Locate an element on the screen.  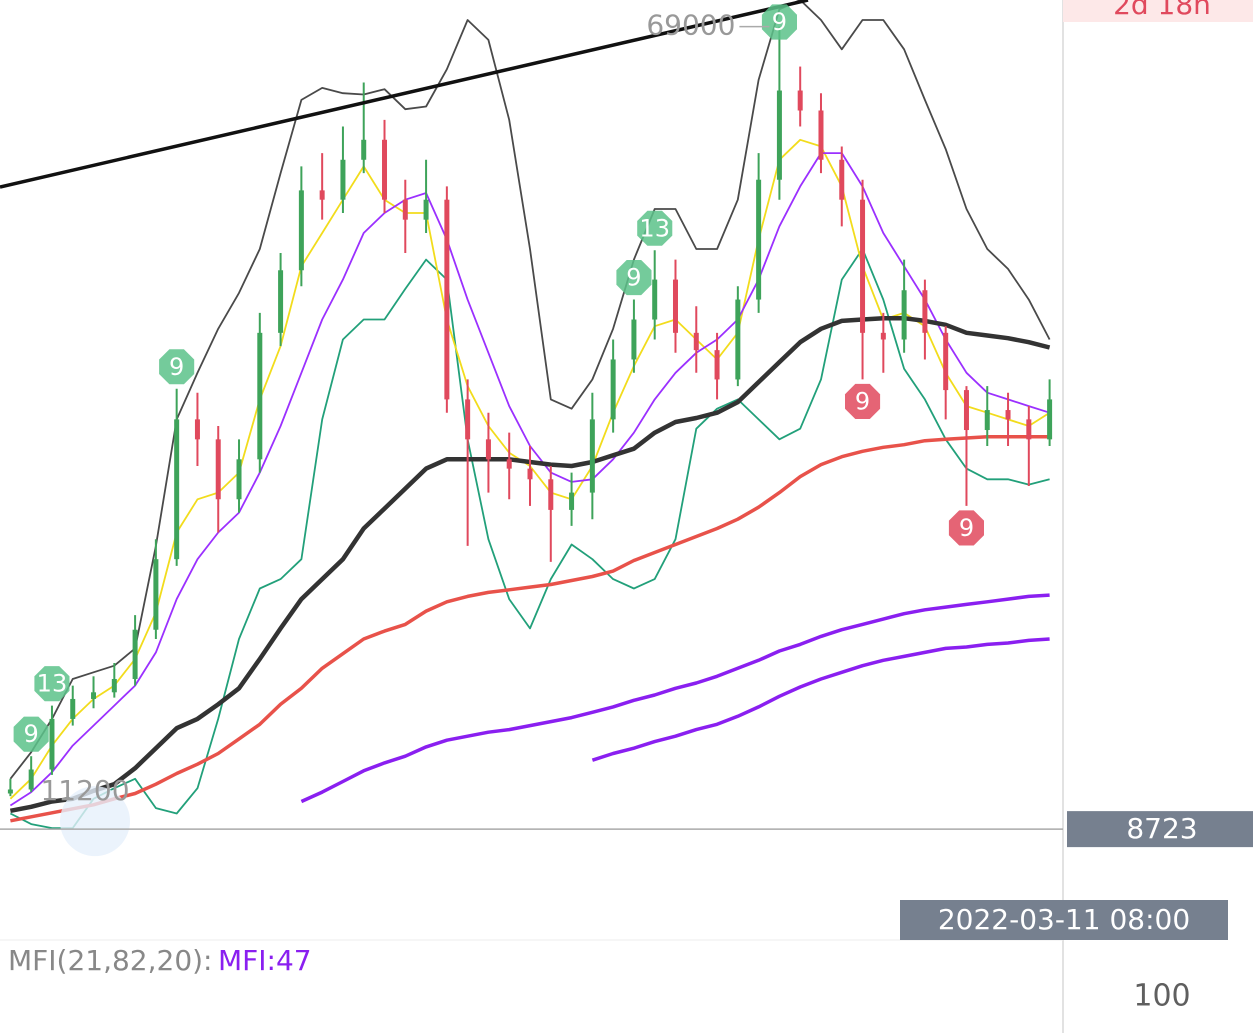
crosshair-x-box is located at coordinates (1064, 920).